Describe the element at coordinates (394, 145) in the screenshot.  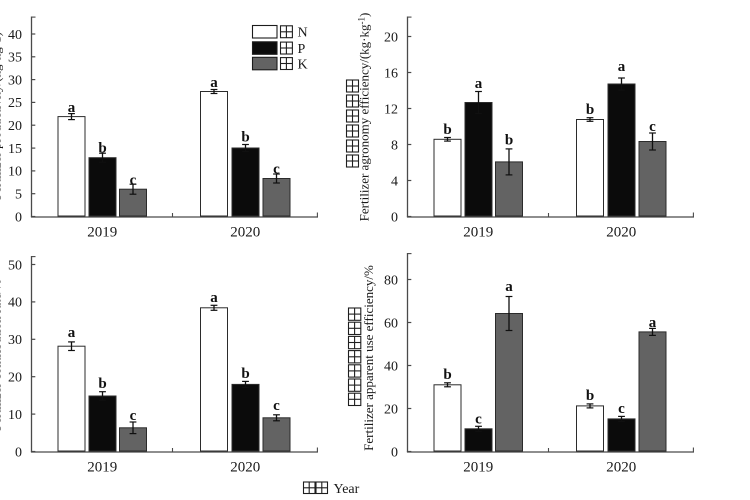
I see `svg-text: 8` at that location.